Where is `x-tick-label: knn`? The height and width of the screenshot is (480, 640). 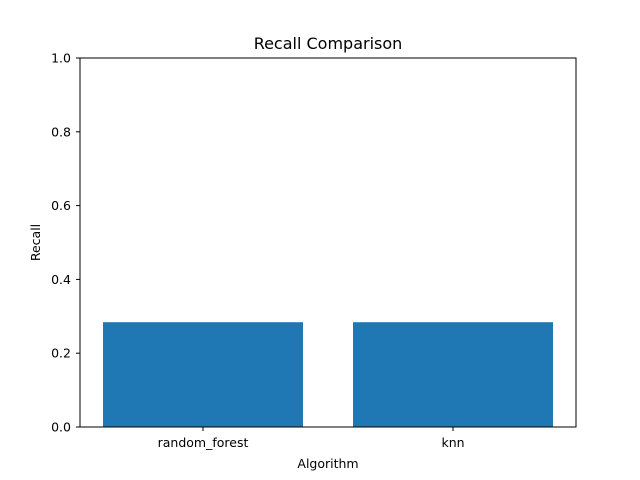
x-tick-label: knn is located at coordinates (452, 442).